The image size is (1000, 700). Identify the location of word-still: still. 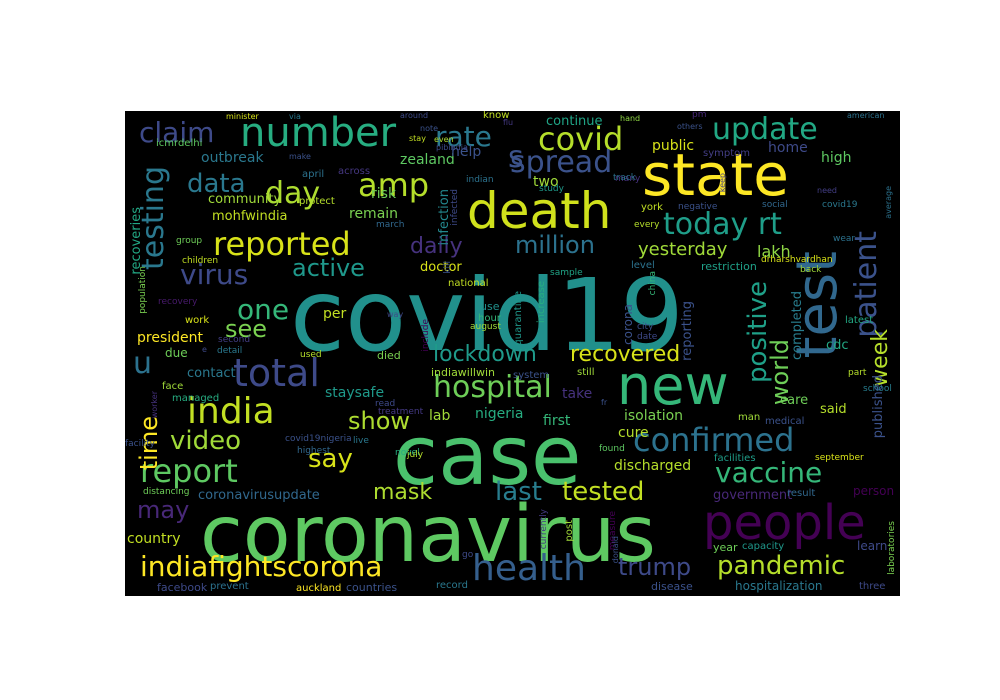
(586, 372).